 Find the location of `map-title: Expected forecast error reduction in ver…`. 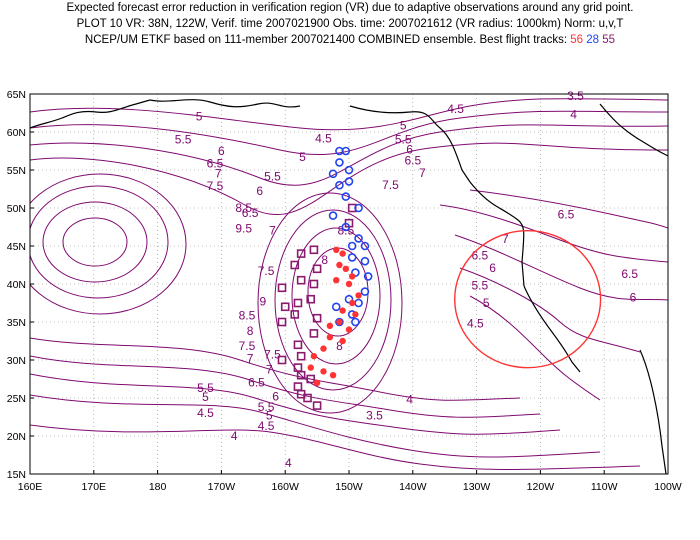

map-title: Expected forecast error reduction in ver… is located at coordinates (350, 24).